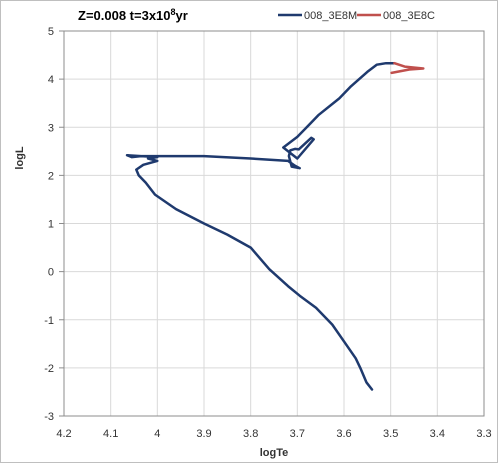 The height and width of the screenshot is (465, 500). I want to click on y-tick-label: 1, so click(51, 225).